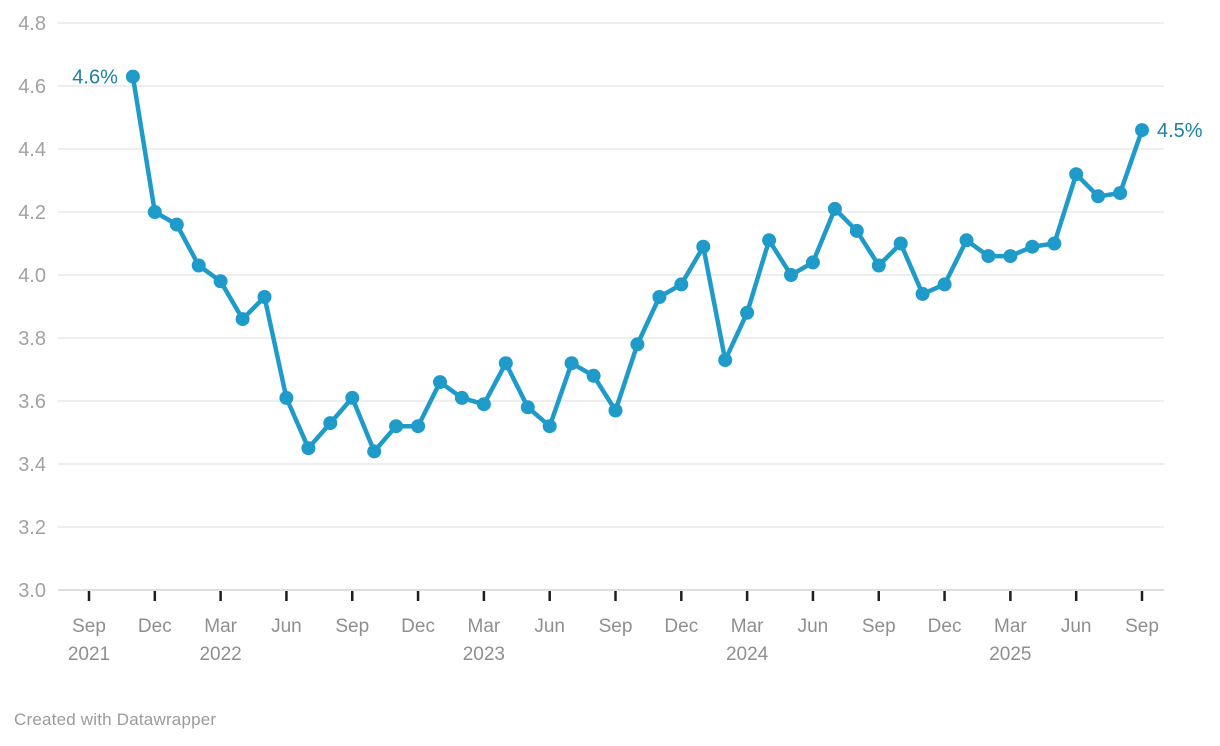 This screenshot has height=746, width=1220. Describe the element at coordinates (32, 276) in the screenshot. I see `y-tick-label: 4.0` at that location.